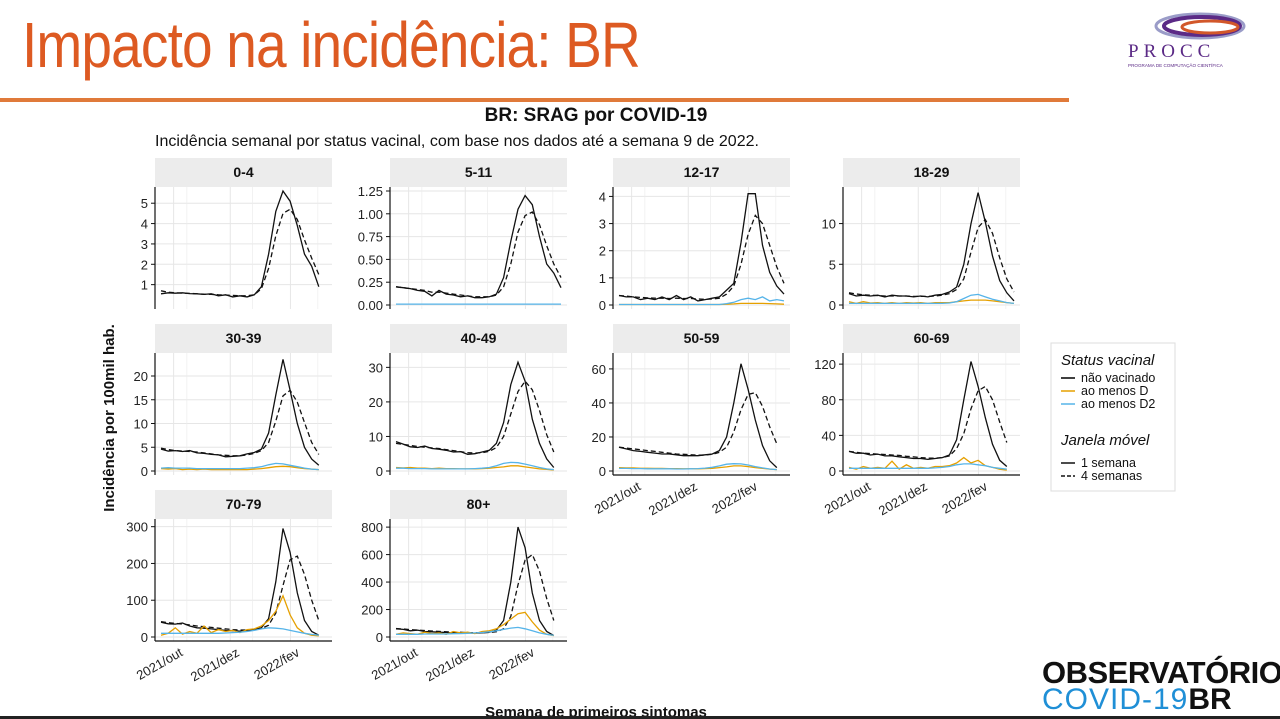 The width and height of the screenshot is (1280, 719). I want to click on facet-panel-60-69: 60-69 0 40 80 120 2021/out 2021/dez 2022/fev, so click(917, 421).